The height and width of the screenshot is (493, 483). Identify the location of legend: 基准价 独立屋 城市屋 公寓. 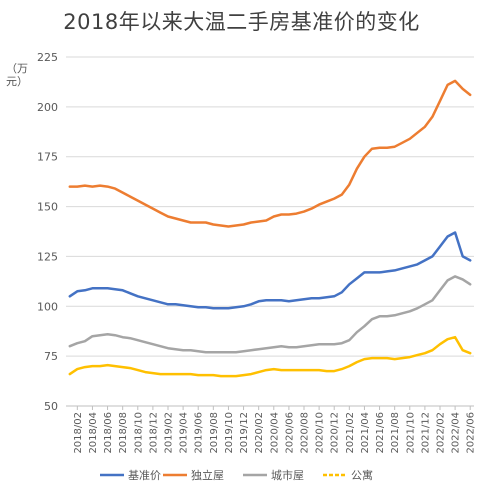
(236, 475).